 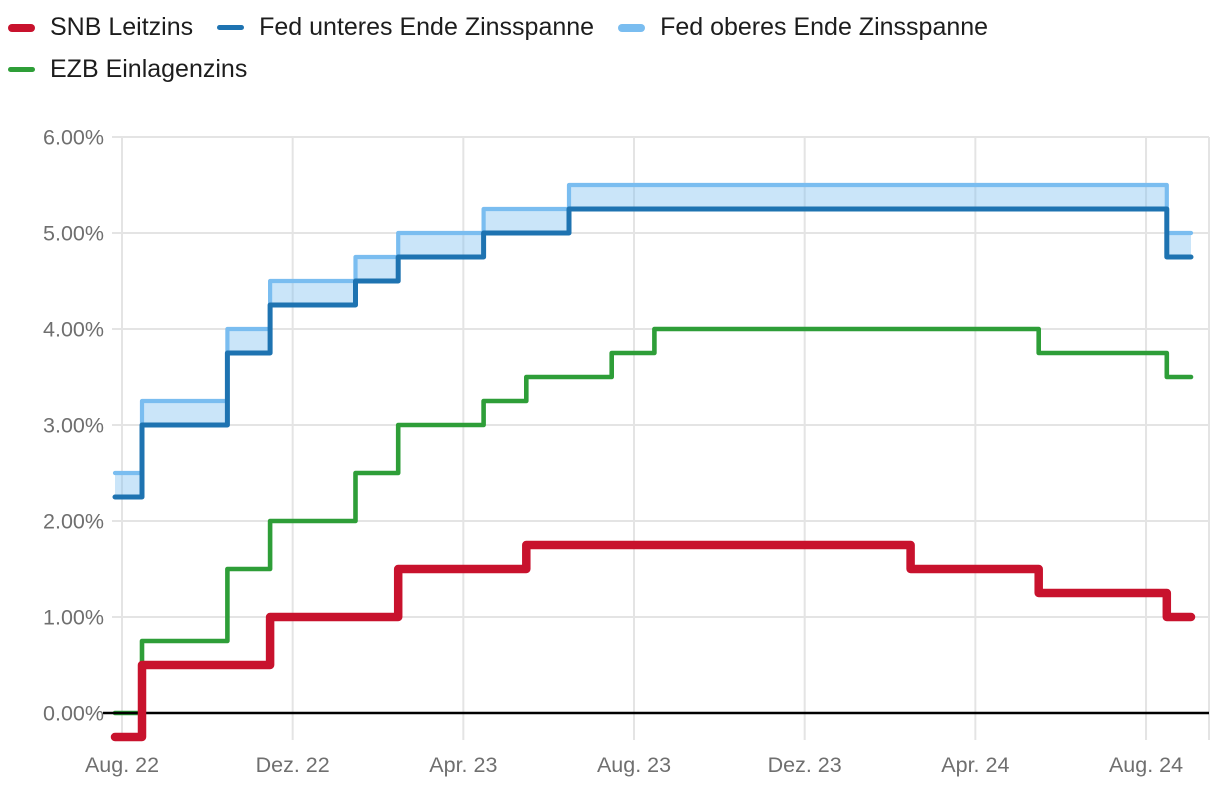 What do you see at coordinates (1146, 765) in the screenshot?
I see `x-axis-label: Aug. 24` at bounding box center [1146, 765].